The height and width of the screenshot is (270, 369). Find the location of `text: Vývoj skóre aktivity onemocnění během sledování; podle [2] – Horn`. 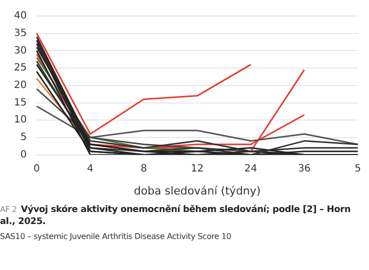

text: Vývoj skóre aktivity onemocnění během sledování; podle [2] – Horn is located at coordinates (185, 210).